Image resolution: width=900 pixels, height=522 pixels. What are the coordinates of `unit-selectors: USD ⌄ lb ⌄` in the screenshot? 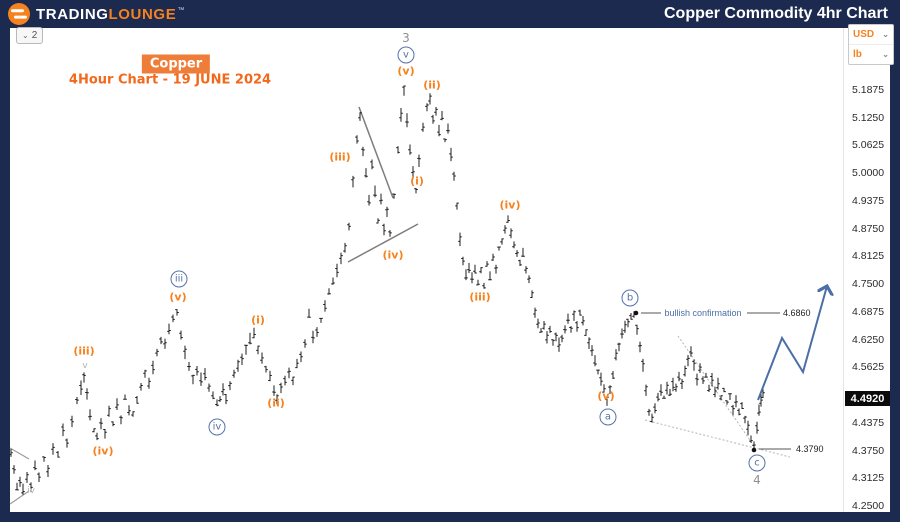 It's located at (871, 44).